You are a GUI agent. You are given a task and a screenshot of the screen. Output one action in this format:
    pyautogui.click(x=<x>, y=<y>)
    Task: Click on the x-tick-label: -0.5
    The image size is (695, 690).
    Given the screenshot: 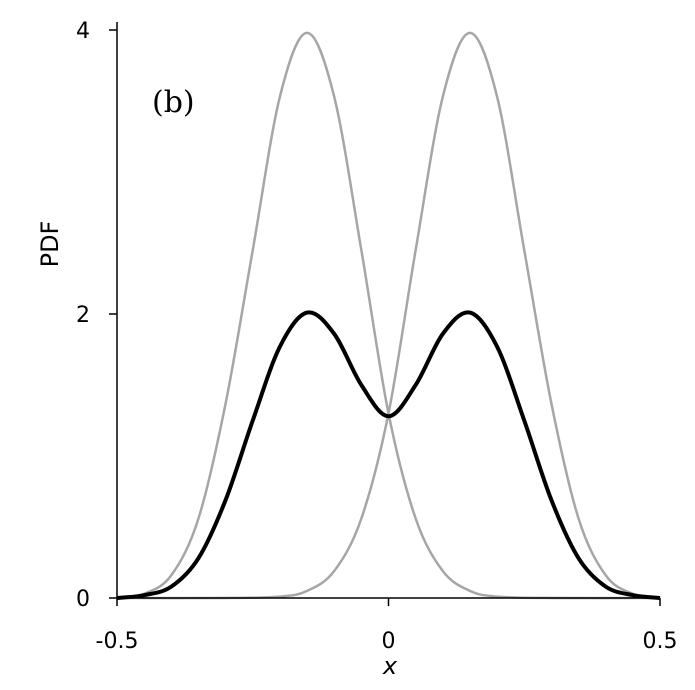 What is the action you would take?
    pyautogui.click(x=117, y=641)
    